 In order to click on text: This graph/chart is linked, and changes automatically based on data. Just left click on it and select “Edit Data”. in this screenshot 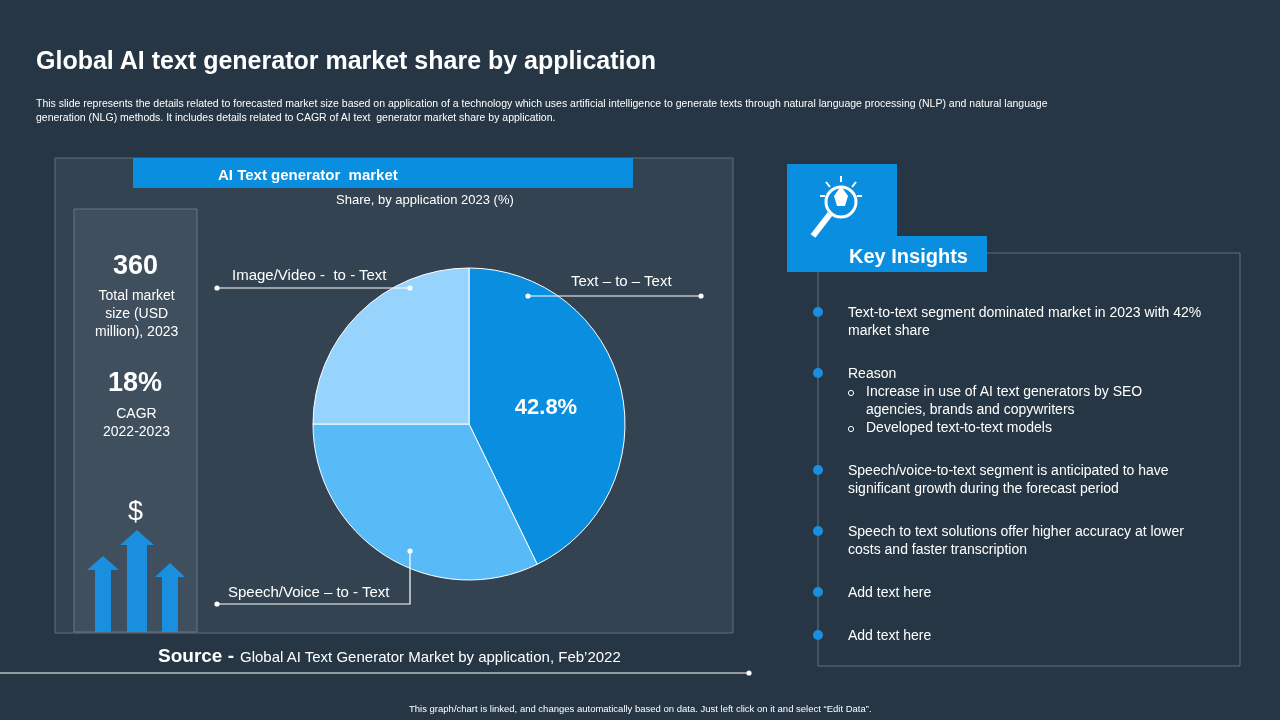, I will do `click(640, 708)`.